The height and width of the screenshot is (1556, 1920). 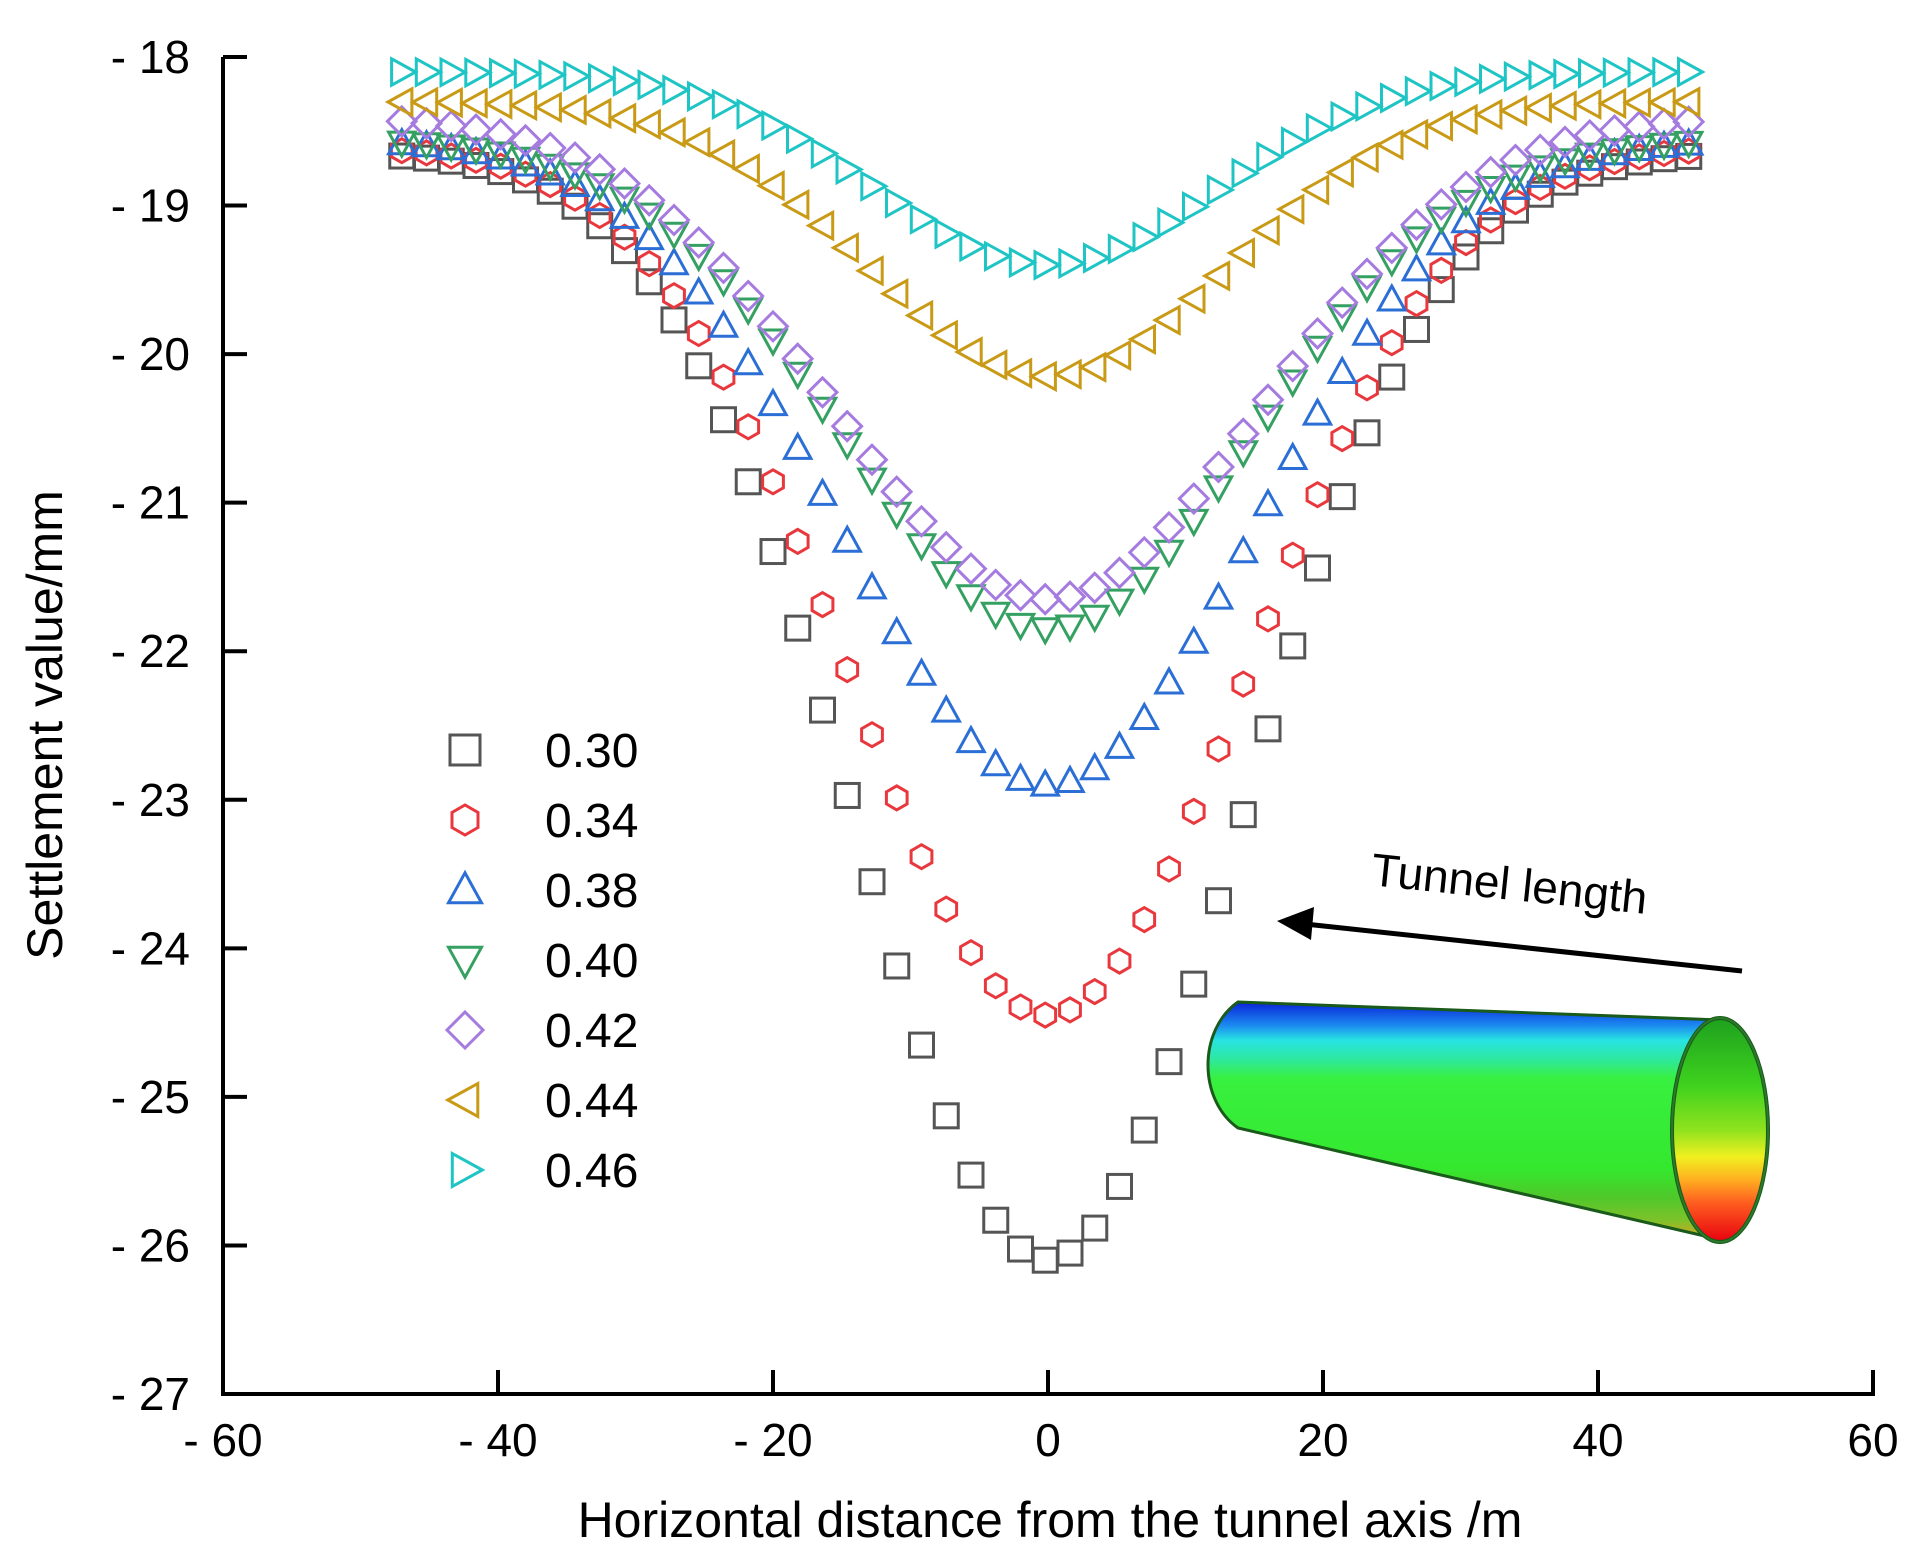 What do you see at coordinates (1523, 947) in the screenshot?
I see `tunnel-length-arrow` at bounding box center [1523, 947].